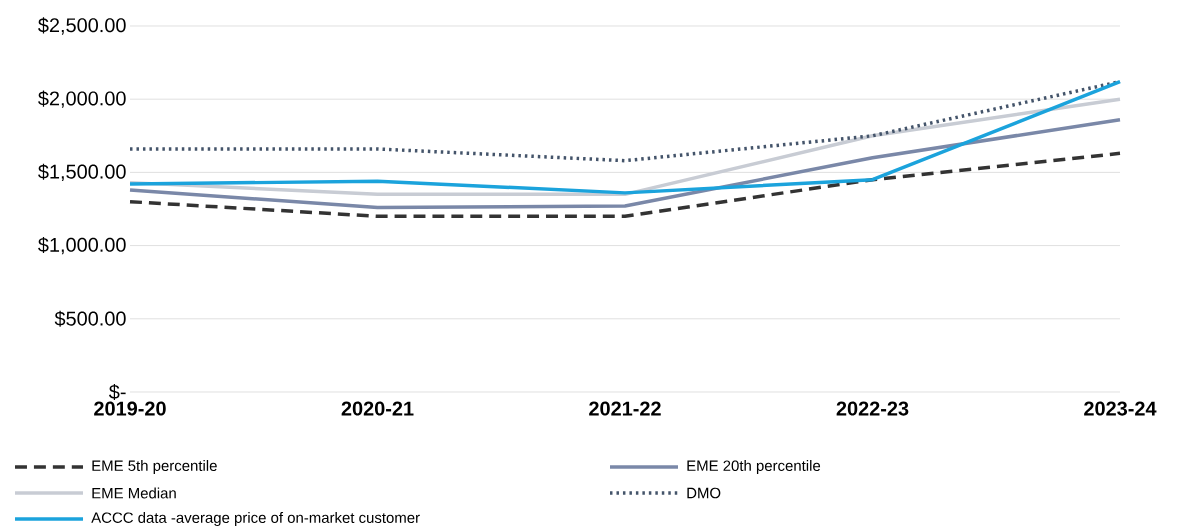 The image size is (1190, 531). I want to click on y-tick-label: $1,000.00, so click(82, 245).